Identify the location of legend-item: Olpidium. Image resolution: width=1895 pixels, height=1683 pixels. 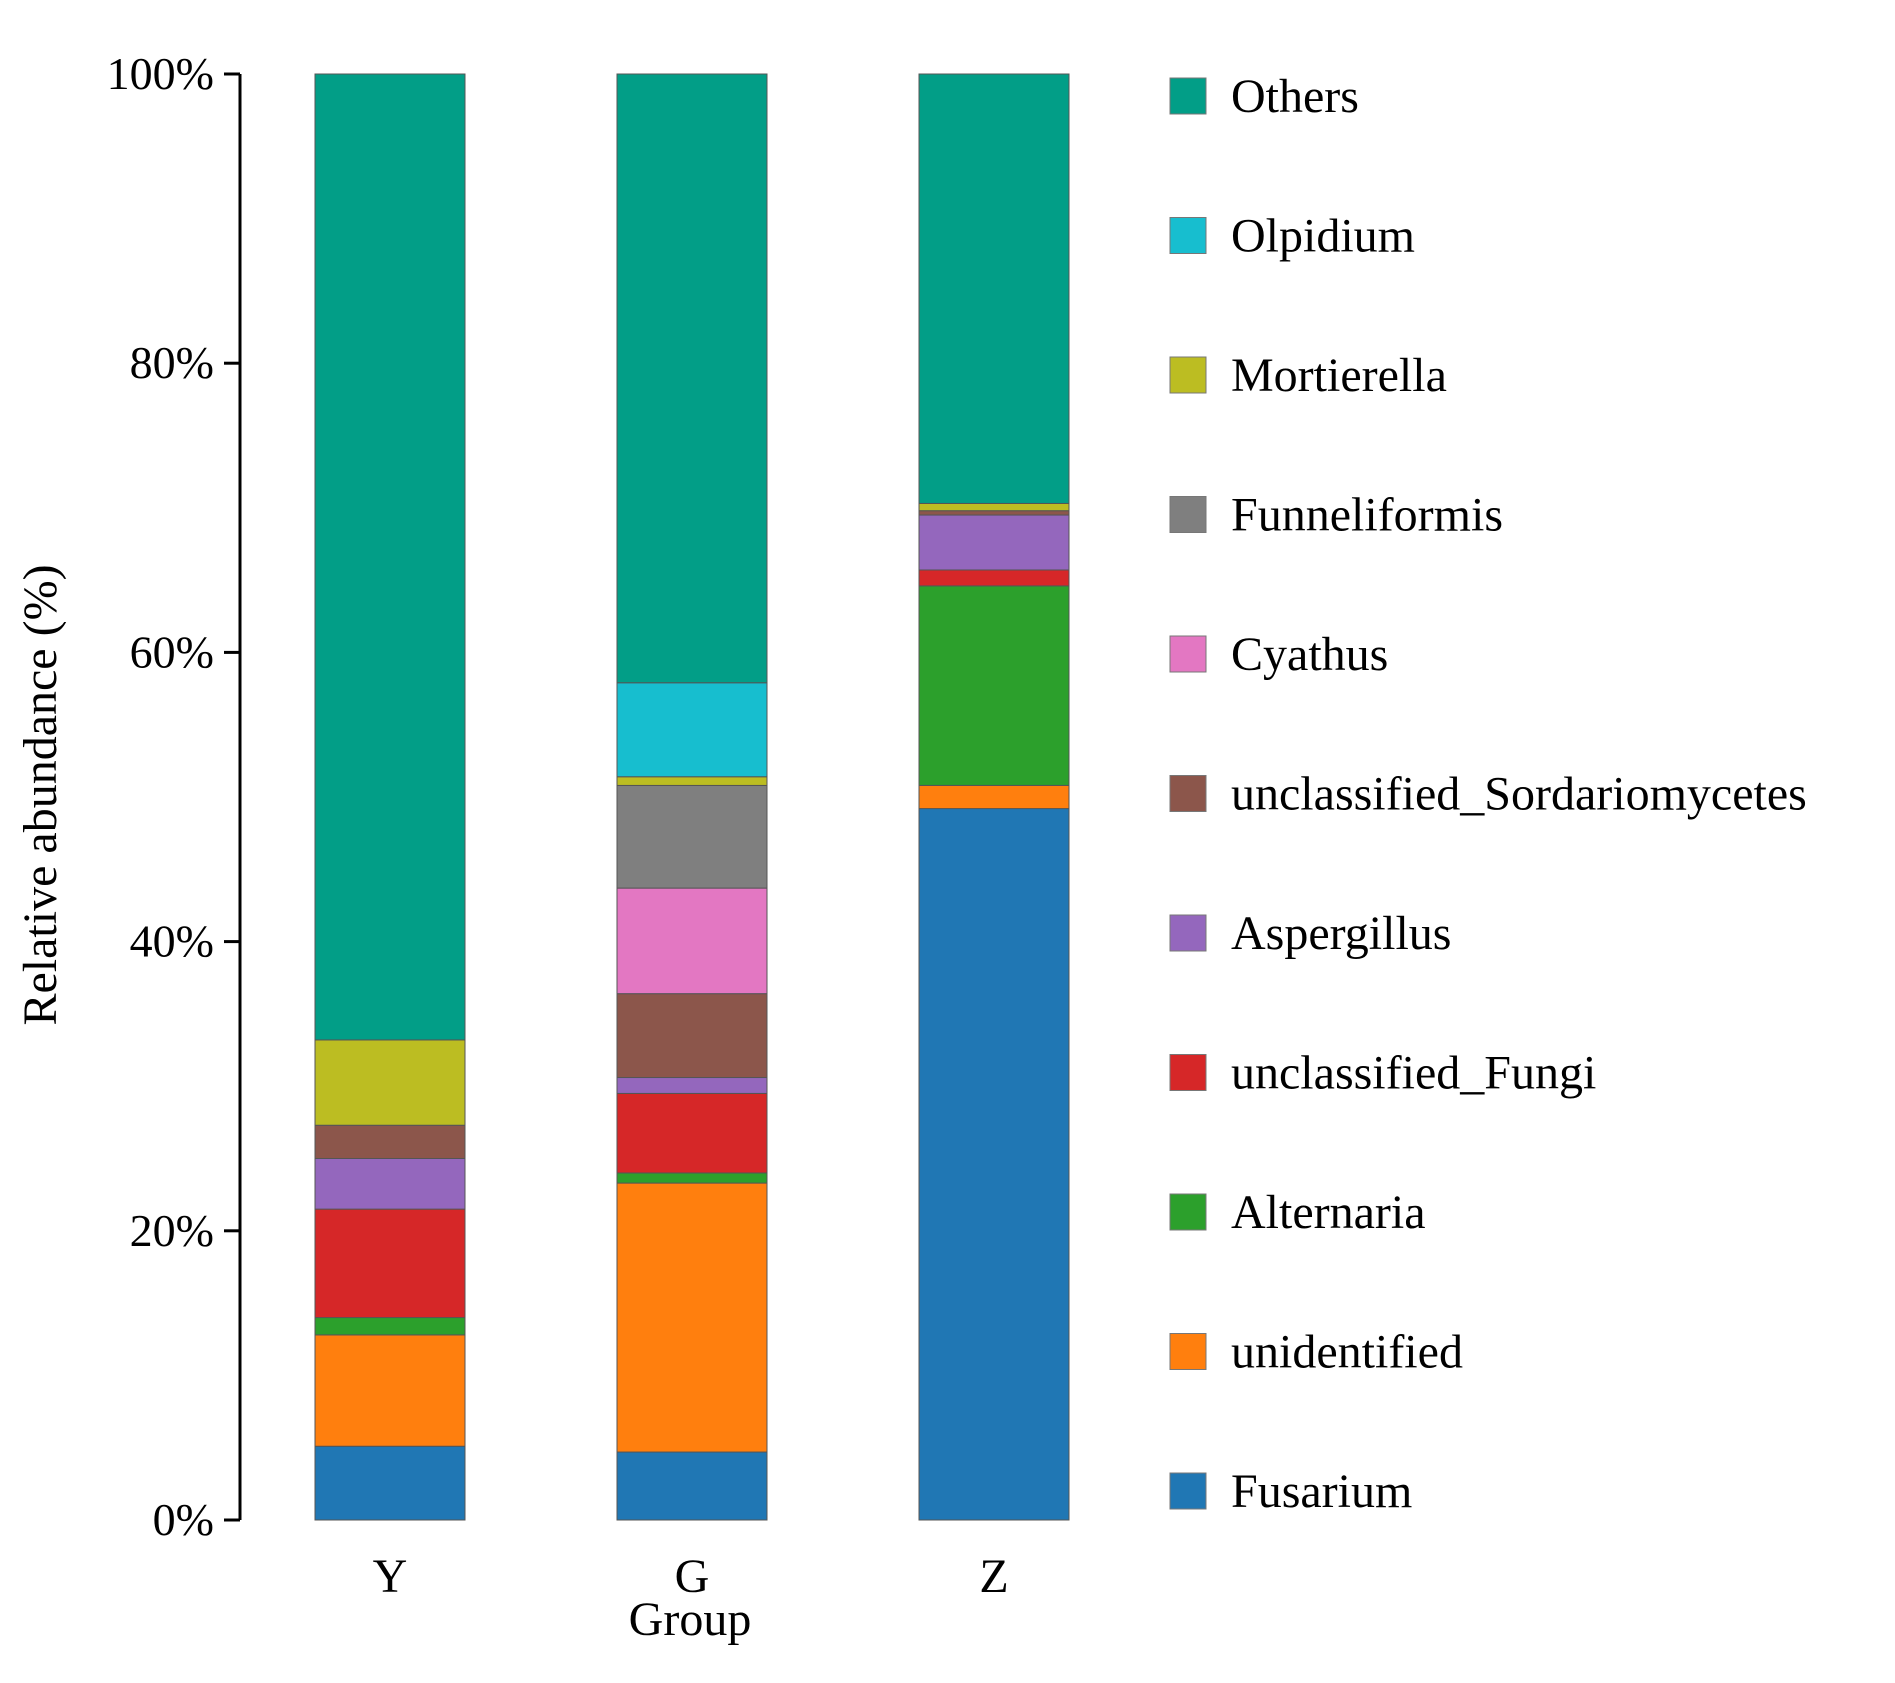
(1292, 236).